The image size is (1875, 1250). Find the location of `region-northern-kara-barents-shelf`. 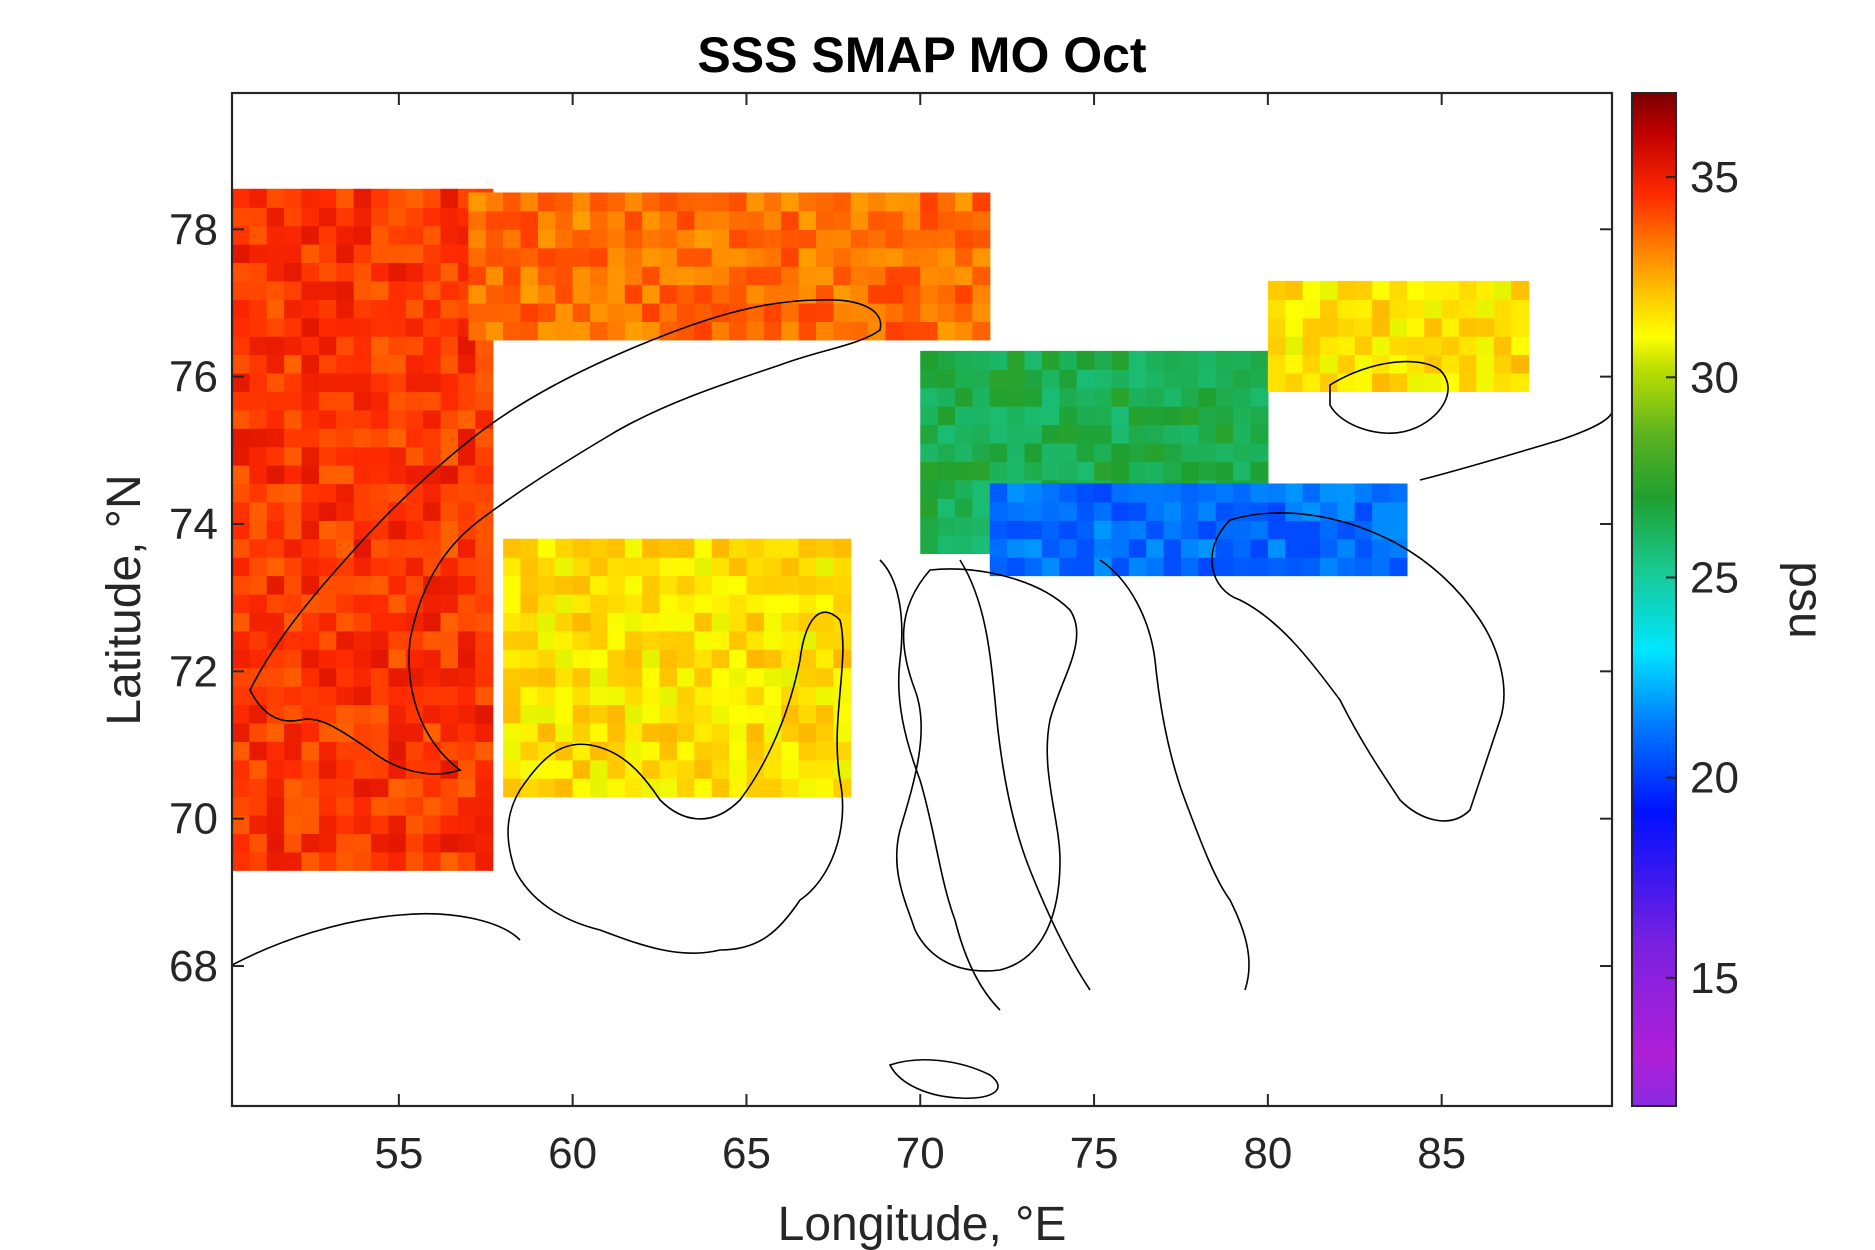

region-northern-kara-barents-shelf is located at coordinates (729, 266).